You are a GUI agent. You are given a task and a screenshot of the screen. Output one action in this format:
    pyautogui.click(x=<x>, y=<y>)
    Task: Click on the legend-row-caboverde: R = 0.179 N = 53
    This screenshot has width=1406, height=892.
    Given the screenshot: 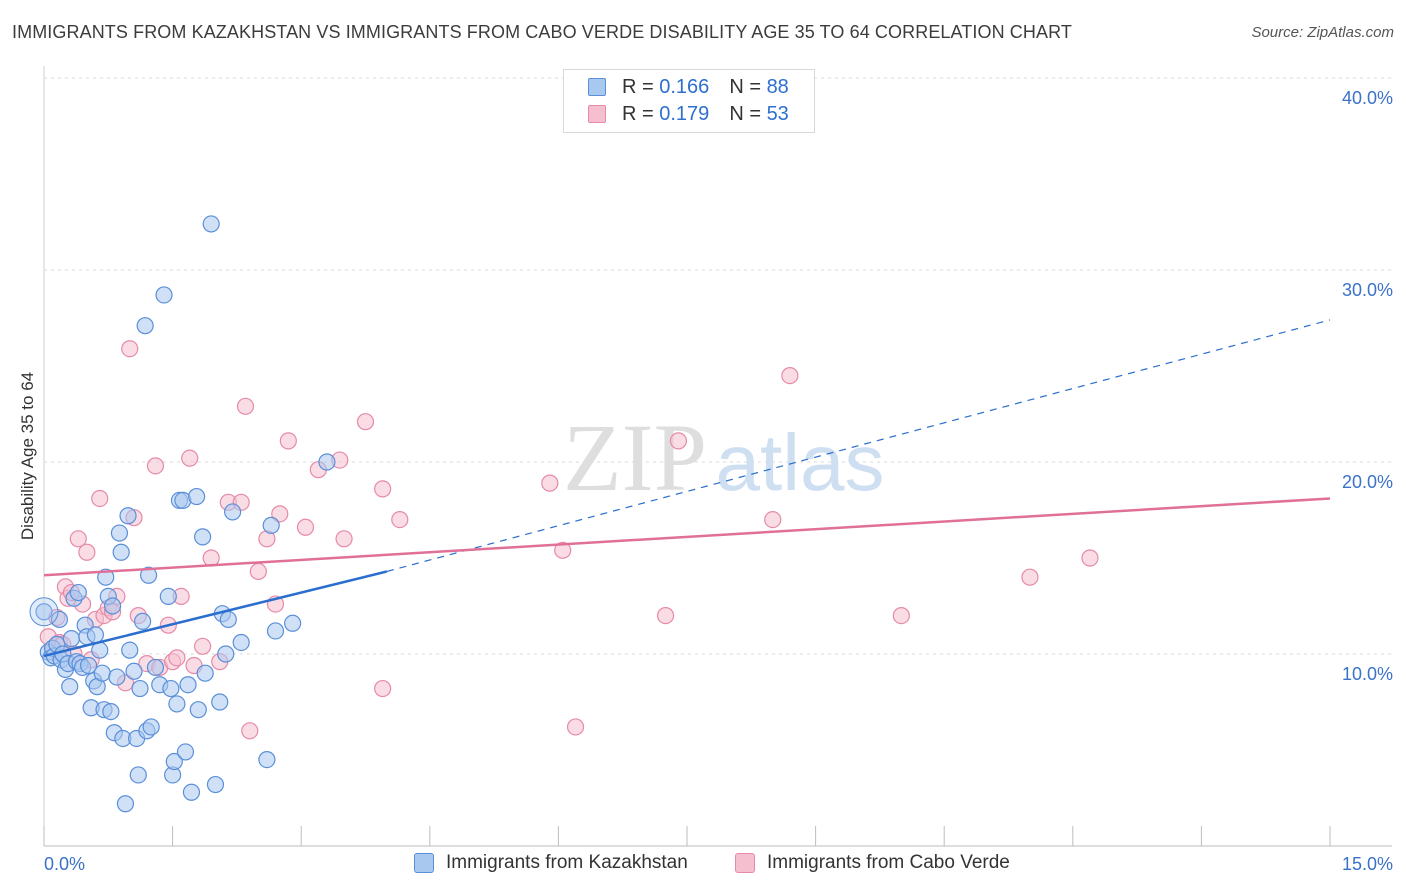 What is the action you would take?
    pyautogui.click(x=688, y=114)
    